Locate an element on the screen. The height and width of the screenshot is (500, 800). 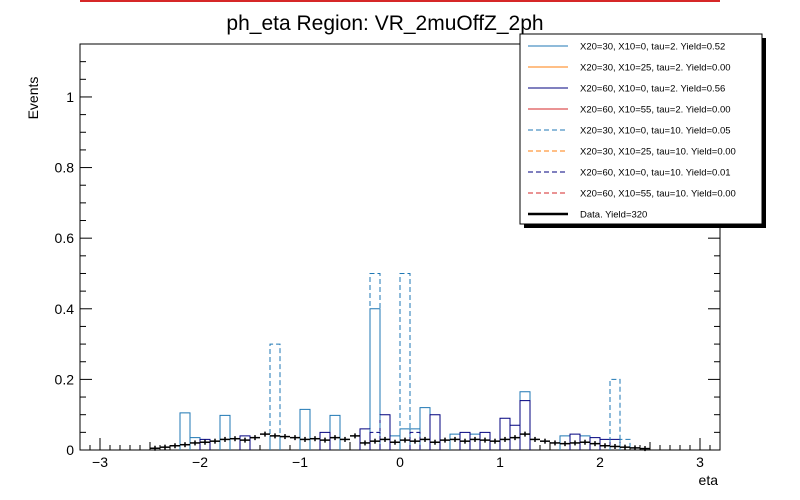
y-tick-label: 0.4 is located at coordinates (65, 309).